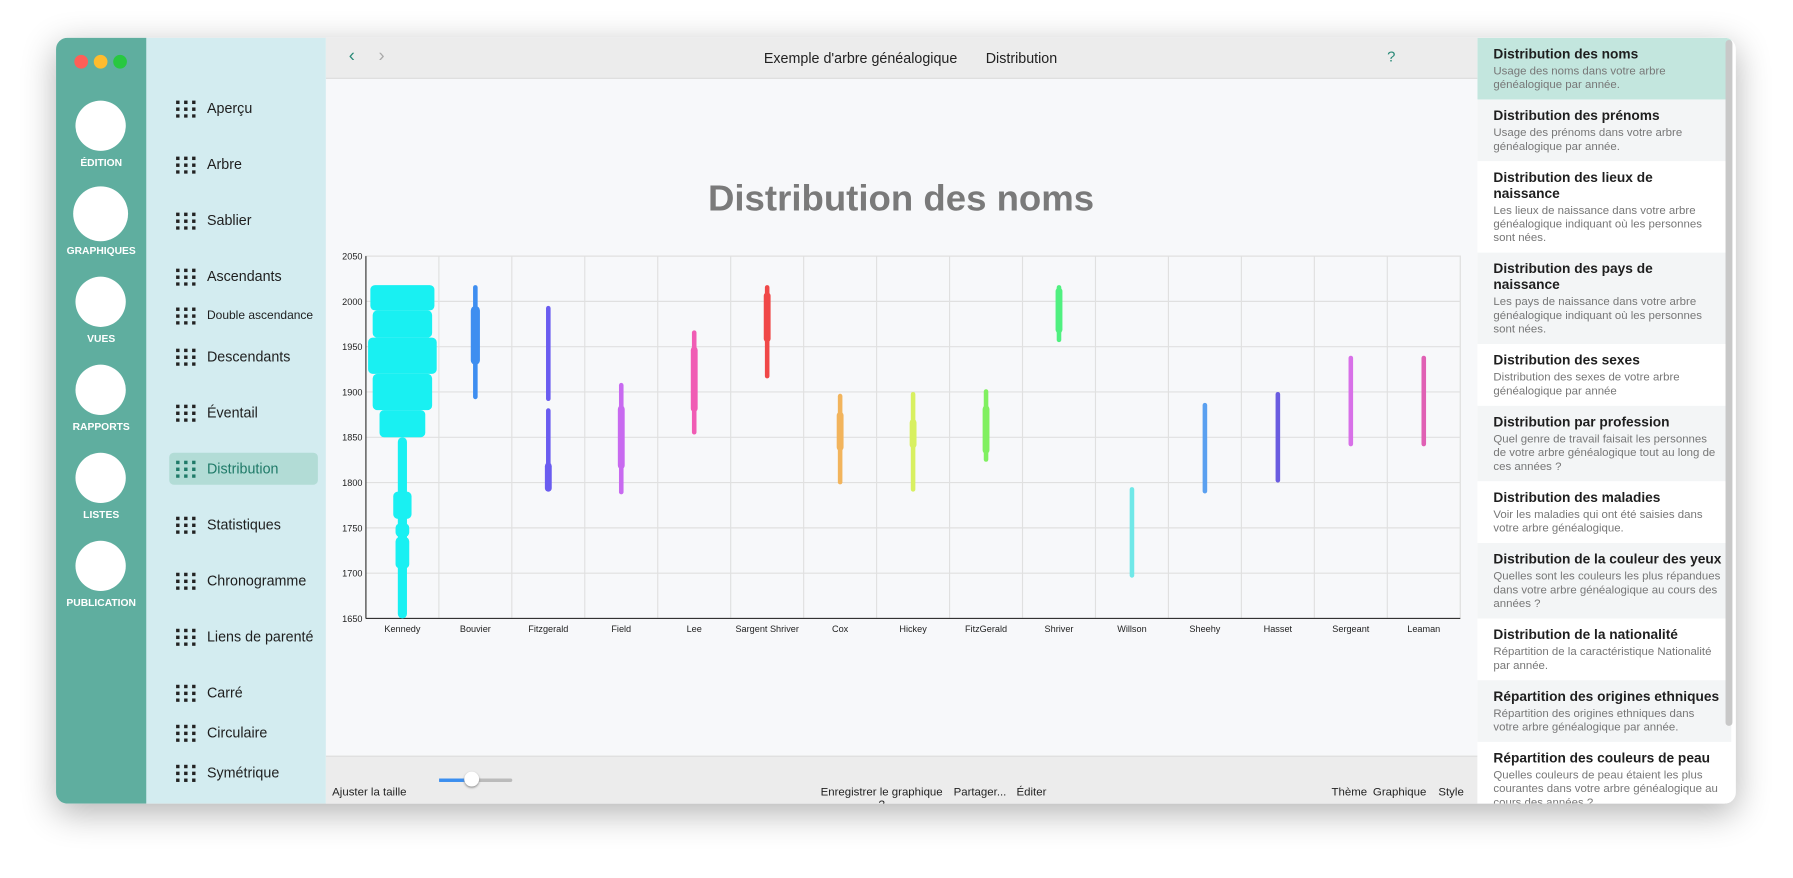  Describe the element at coordinates (352, 528) in the screenshot. I see `y-tick-label: 1750` at that location.